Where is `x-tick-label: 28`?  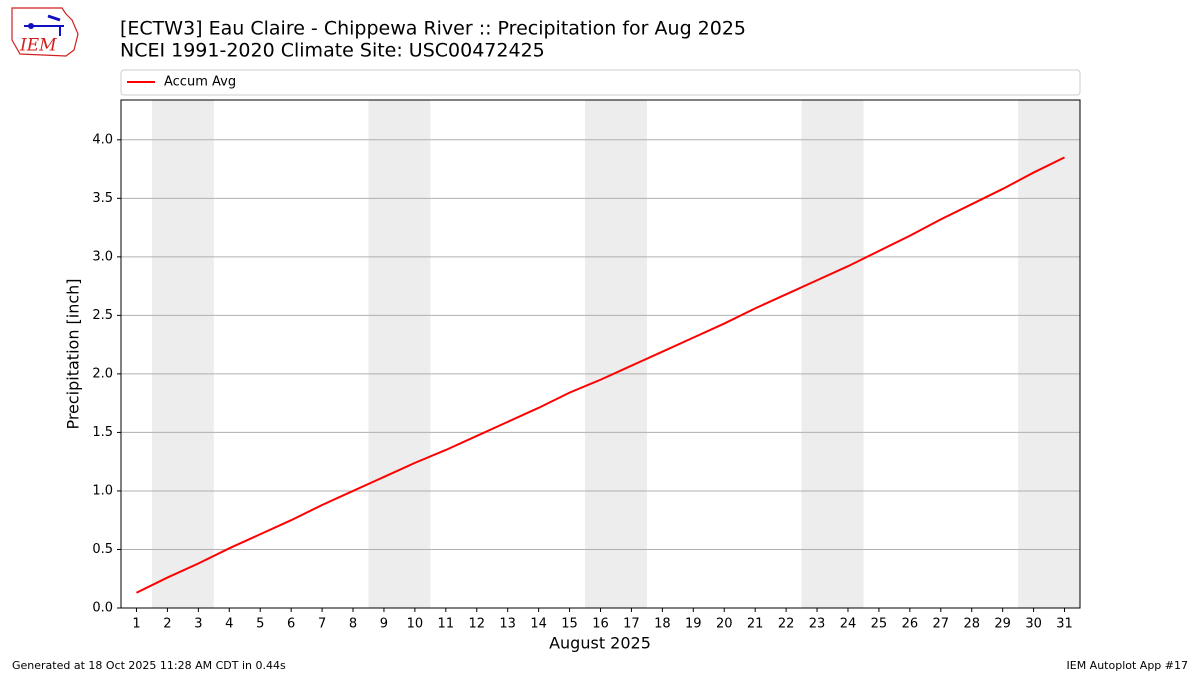
x-tick-label: 28 is located at coordinates (971, 624).